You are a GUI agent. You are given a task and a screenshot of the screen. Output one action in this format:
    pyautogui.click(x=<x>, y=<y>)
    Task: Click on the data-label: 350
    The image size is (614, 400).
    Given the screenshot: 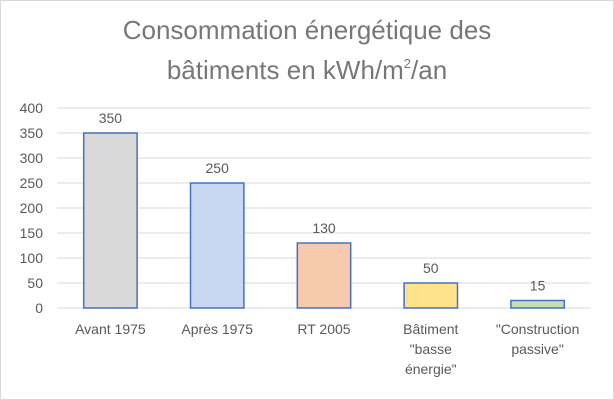 What is the action you would take?
    pyautogui.click(x=111, y=118)
    